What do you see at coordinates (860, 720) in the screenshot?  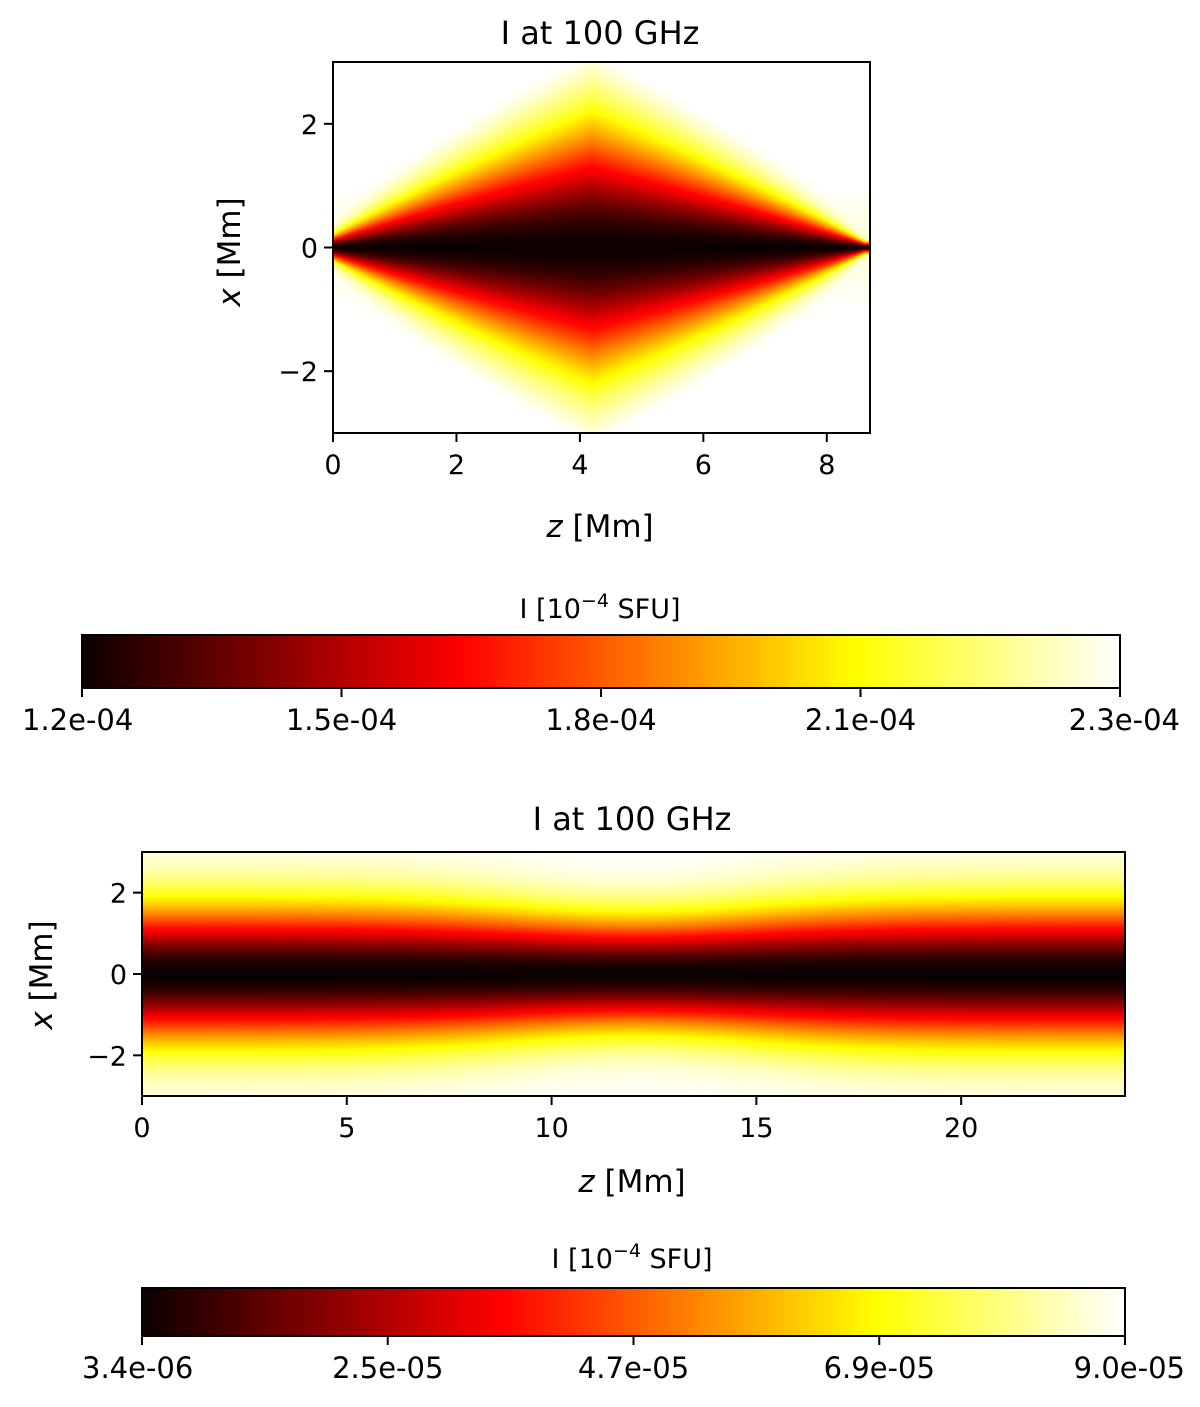 I see `colorbar-1-tick-label: 2.1e-04` at bounding box center [860, 720].